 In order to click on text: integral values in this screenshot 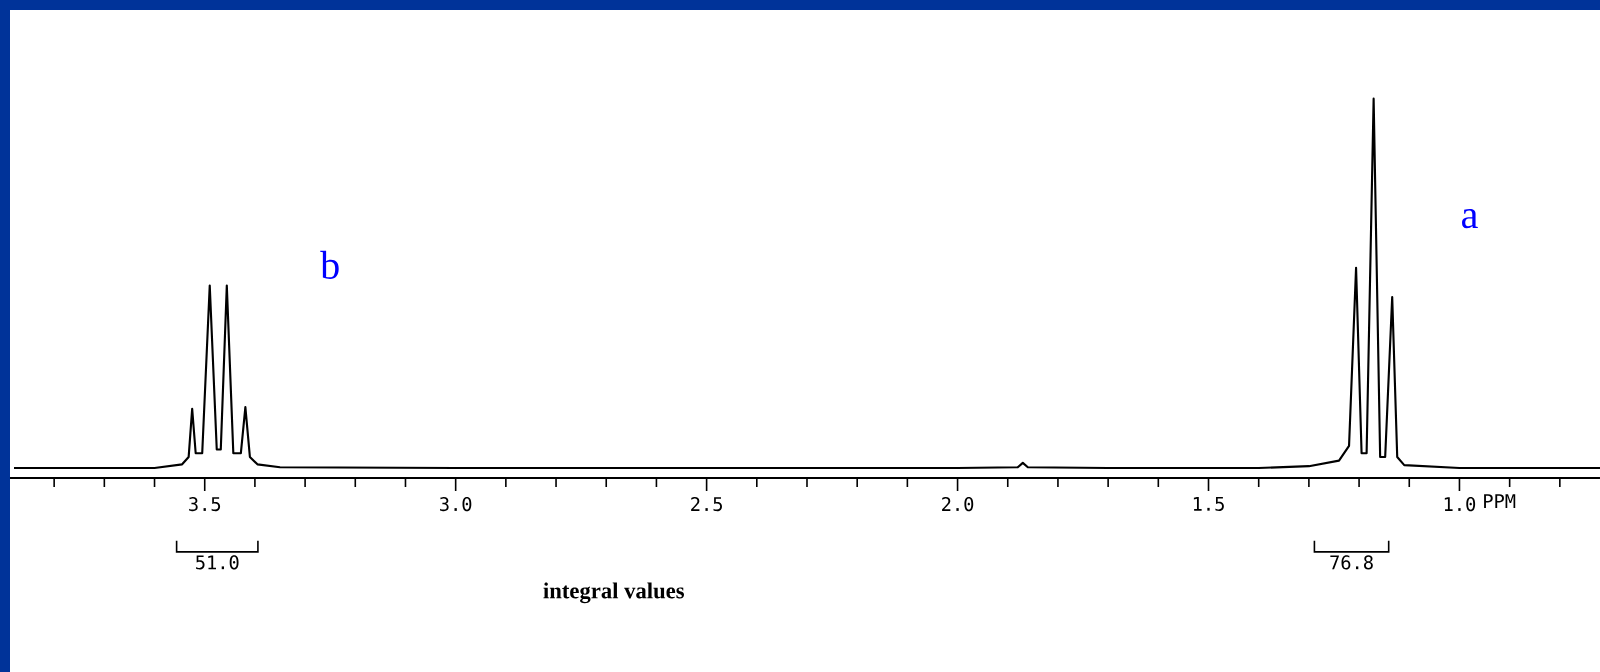, I will do `click(614, 593)`.